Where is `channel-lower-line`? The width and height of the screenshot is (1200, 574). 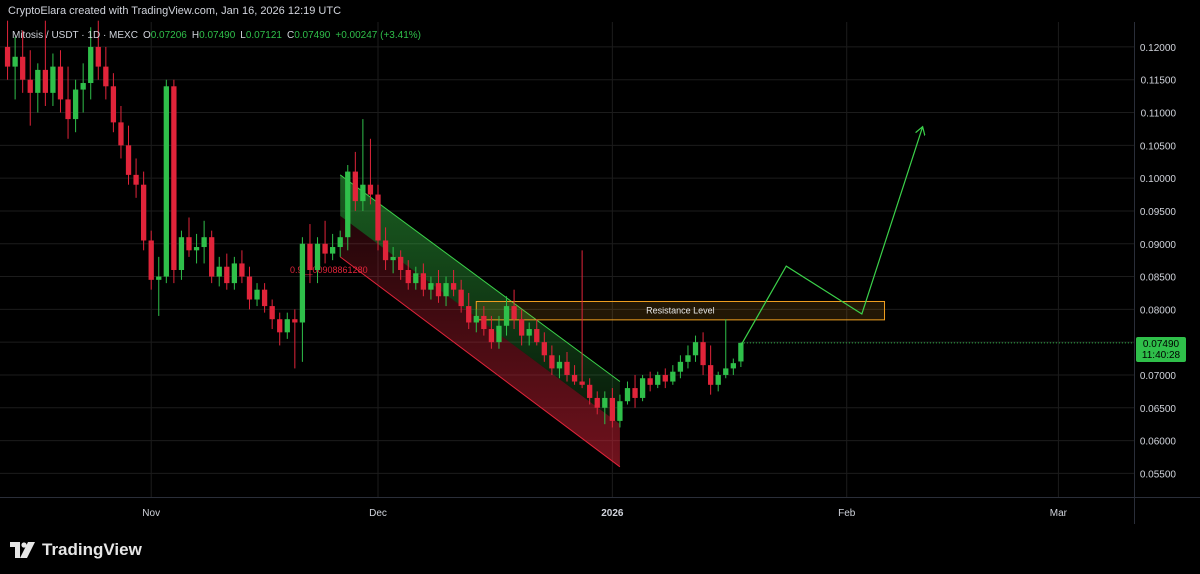 channel-lower-line is located at coordinates (480, 362).